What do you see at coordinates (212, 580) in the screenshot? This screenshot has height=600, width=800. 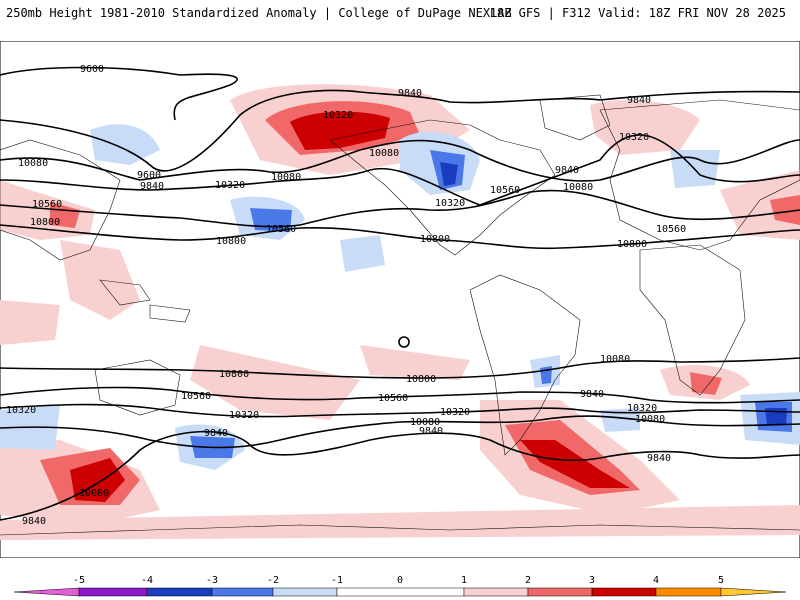 I see `colorbar-tick-label: -3` at bounding box center [212, 580].